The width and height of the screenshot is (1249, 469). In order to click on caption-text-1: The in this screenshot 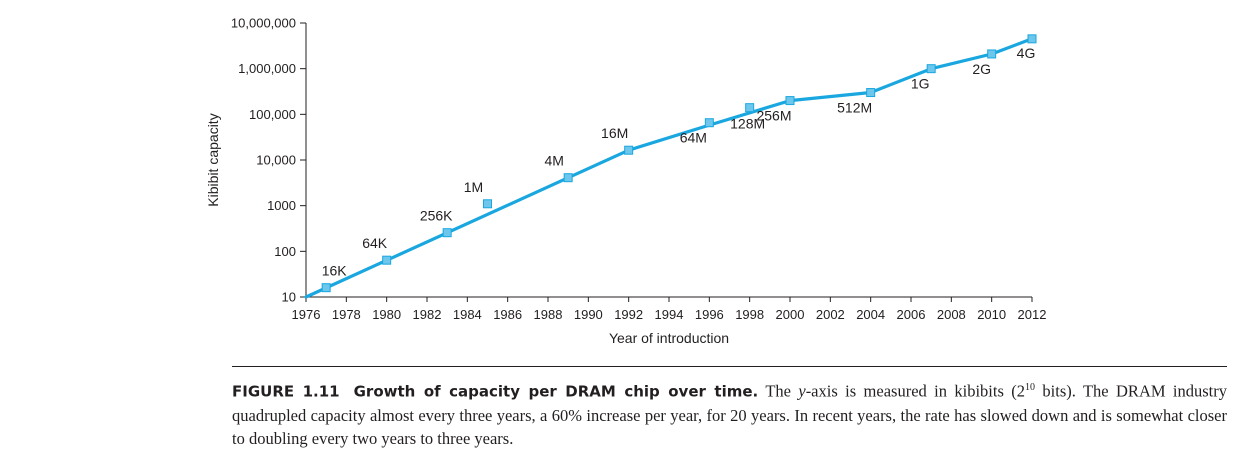, I will do `click(782, 391)`.